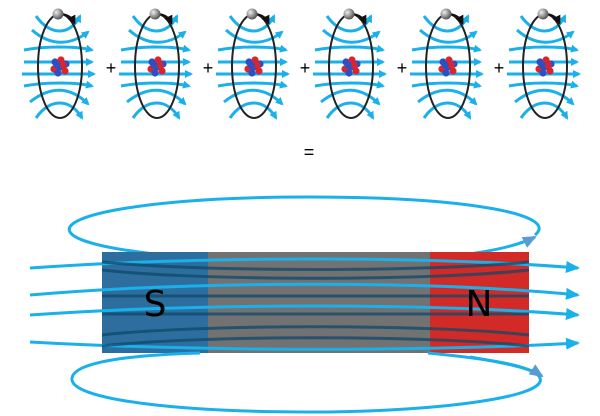  What do you see at coordinates (506, 366) in the screenshot?
I see `loop-bottom-arrow` at bounding box center [506, 366].